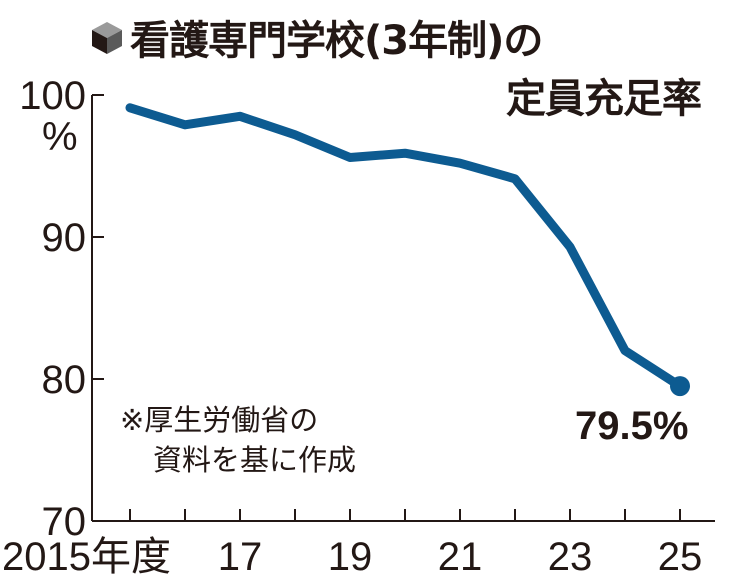 This screenshot has height=582, width=749. What do you see at coordinates (680, 386) in the screenshot?
I see `data-point` at bounding box center [680, 386].